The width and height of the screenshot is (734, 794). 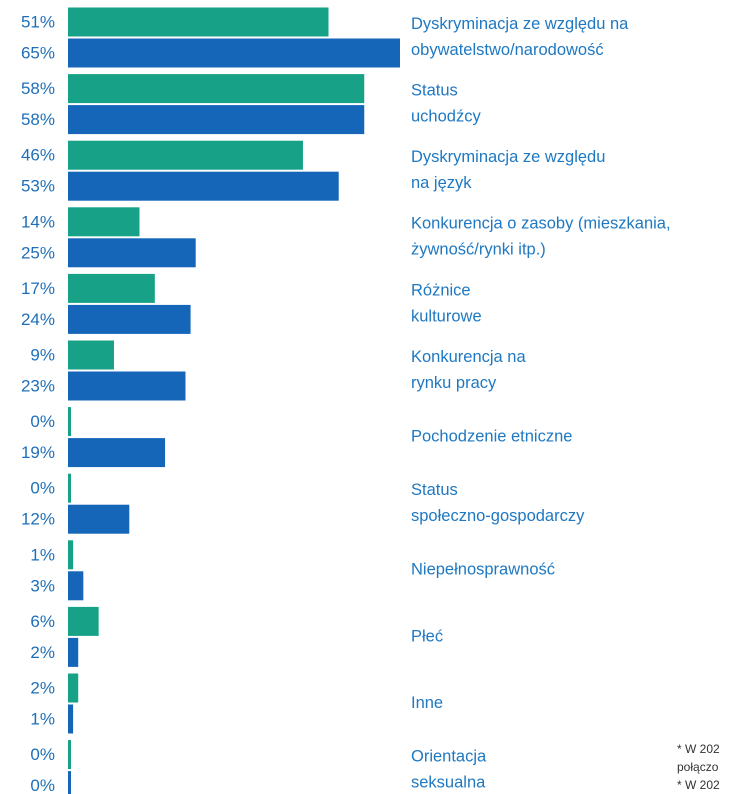 I want to click on category-label: uchodźcy, so click(x=446, y=116).